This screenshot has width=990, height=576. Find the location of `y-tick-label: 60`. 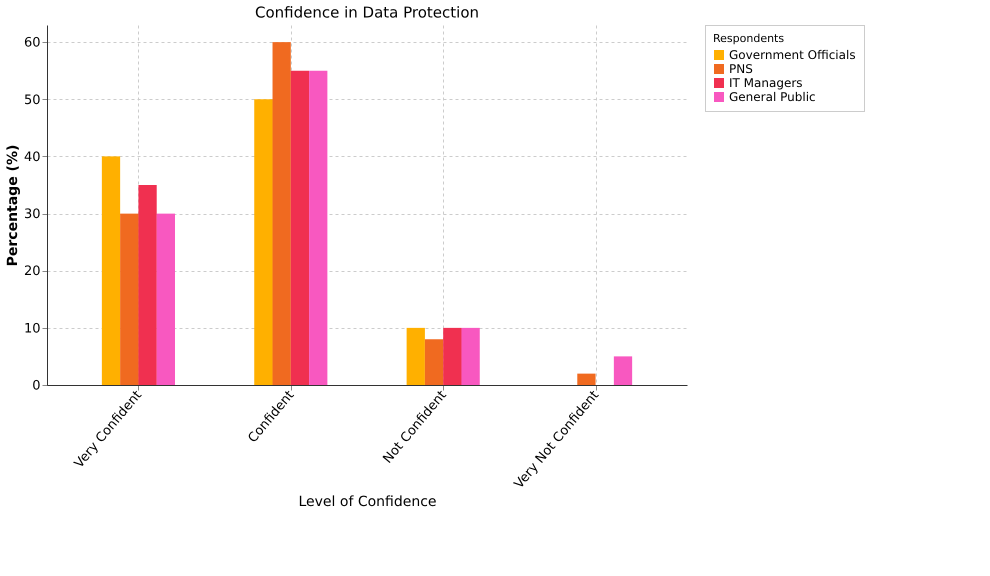

y-tick-label: 60 is located at coordinates (32, 43).